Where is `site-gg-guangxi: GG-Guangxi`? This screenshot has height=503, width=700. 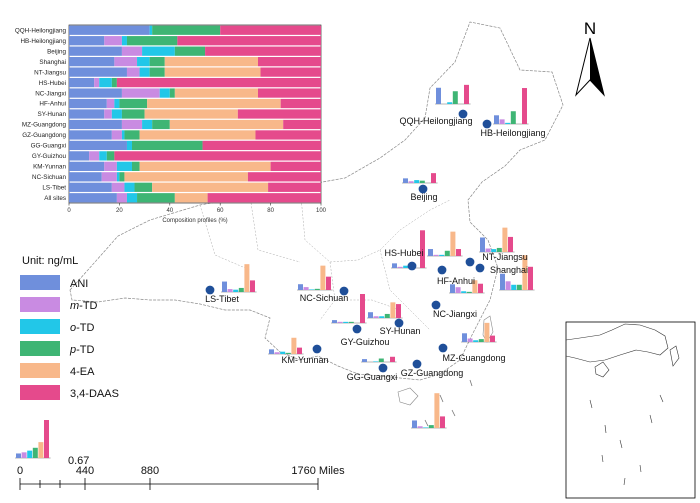
site-gg-guangxi: GG-Guangxi is located at coordinates (372, 369).